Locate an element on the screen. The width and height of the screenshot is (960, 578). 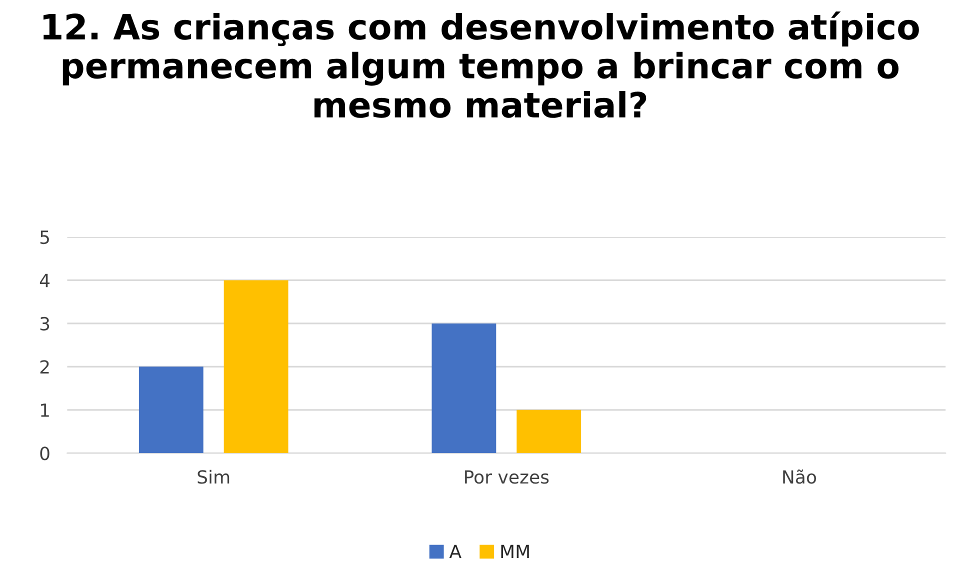
legend-label: MM is located at coordinates (515, 551).